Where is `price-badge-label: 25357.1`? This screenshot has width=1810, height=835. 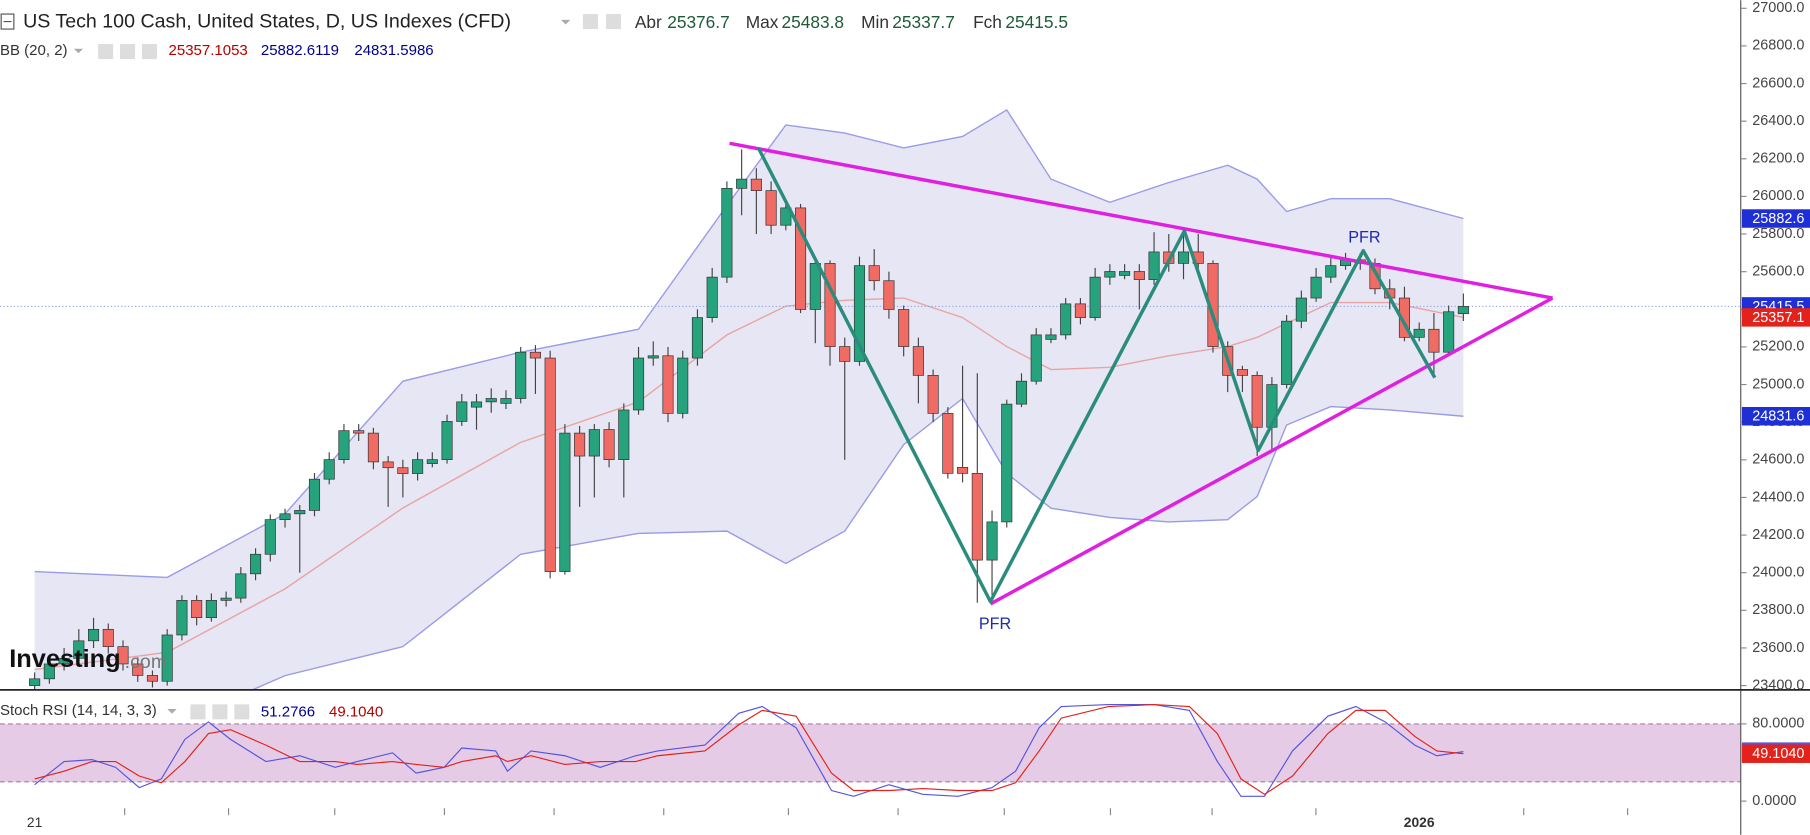 price-badge-label: 25357.1 is located at coordinates (1778, 318).